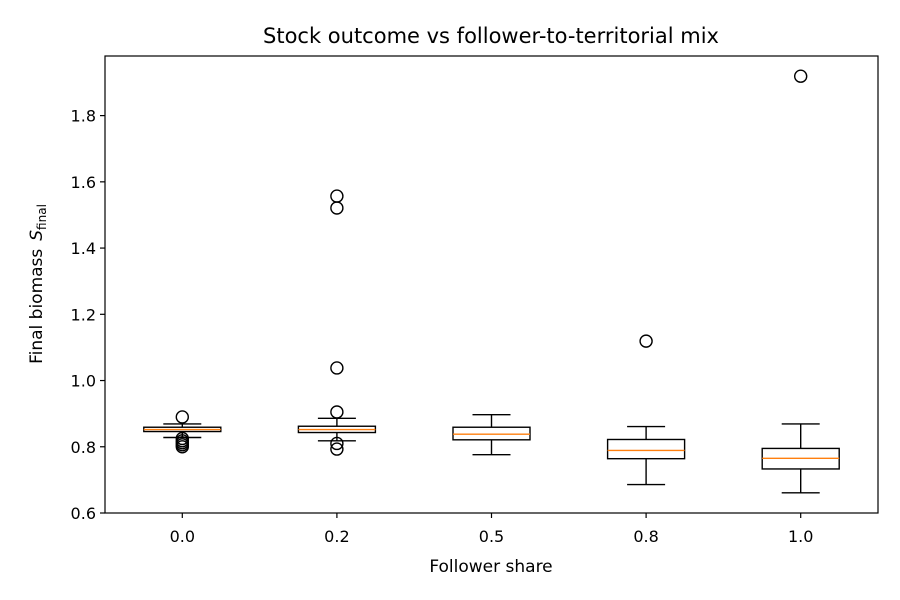  Describe the element at coordinates (83, 513) in the screenshot. I see `y-tick-label: 0.6` at that location.